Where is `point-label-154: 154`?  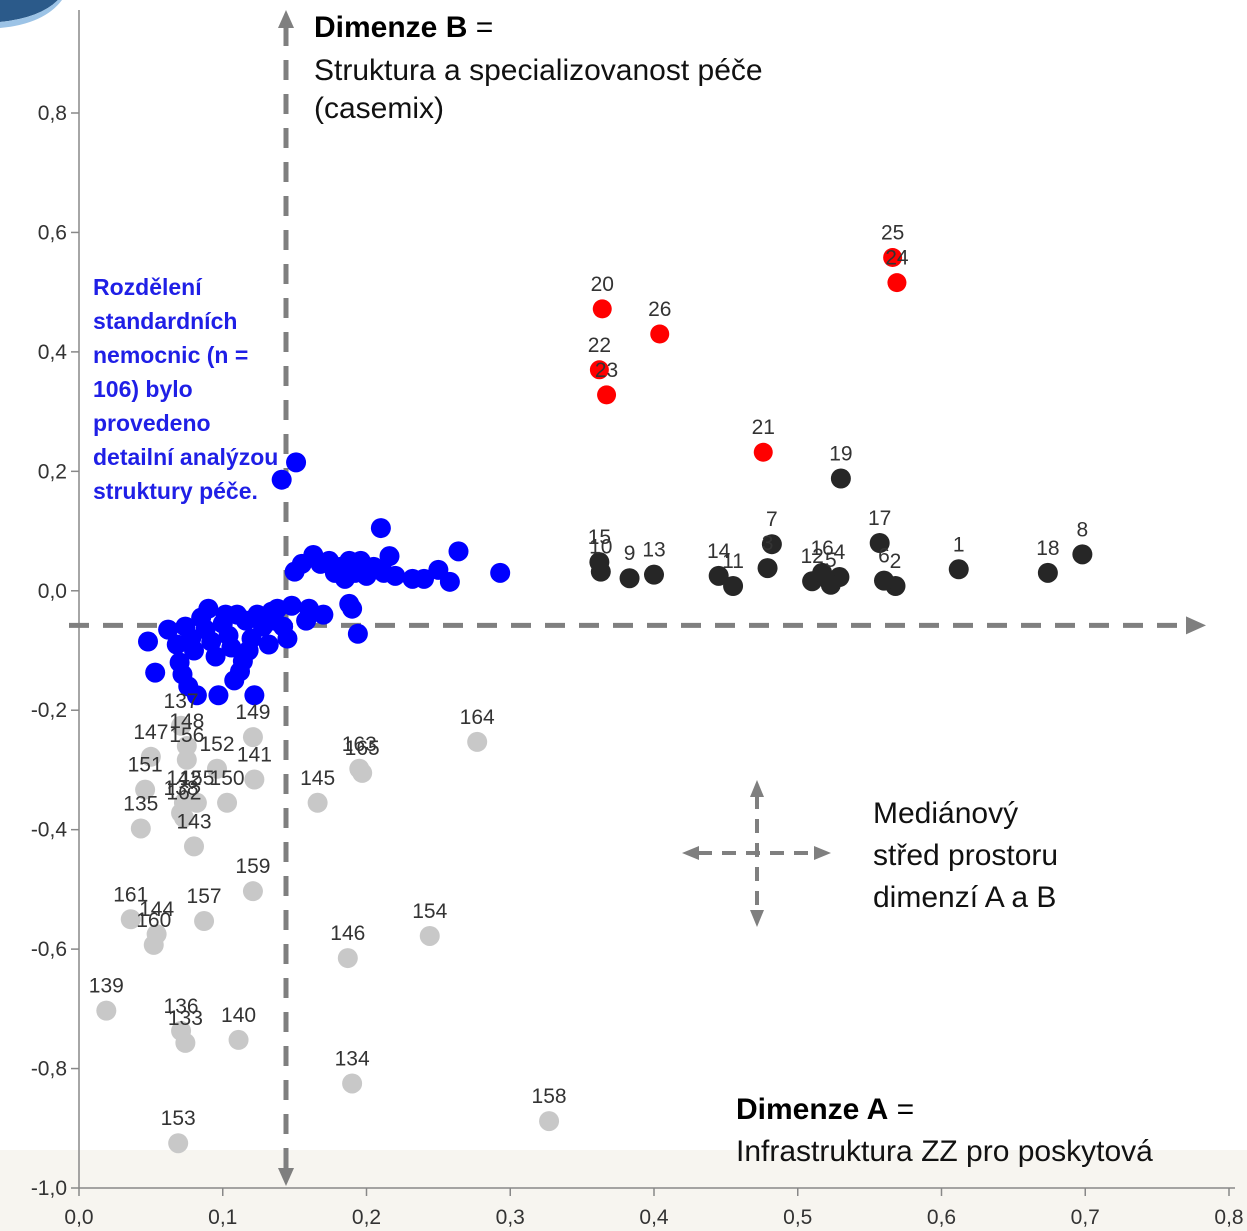 point-label-154: 154 is located at coordinates (429, 911).